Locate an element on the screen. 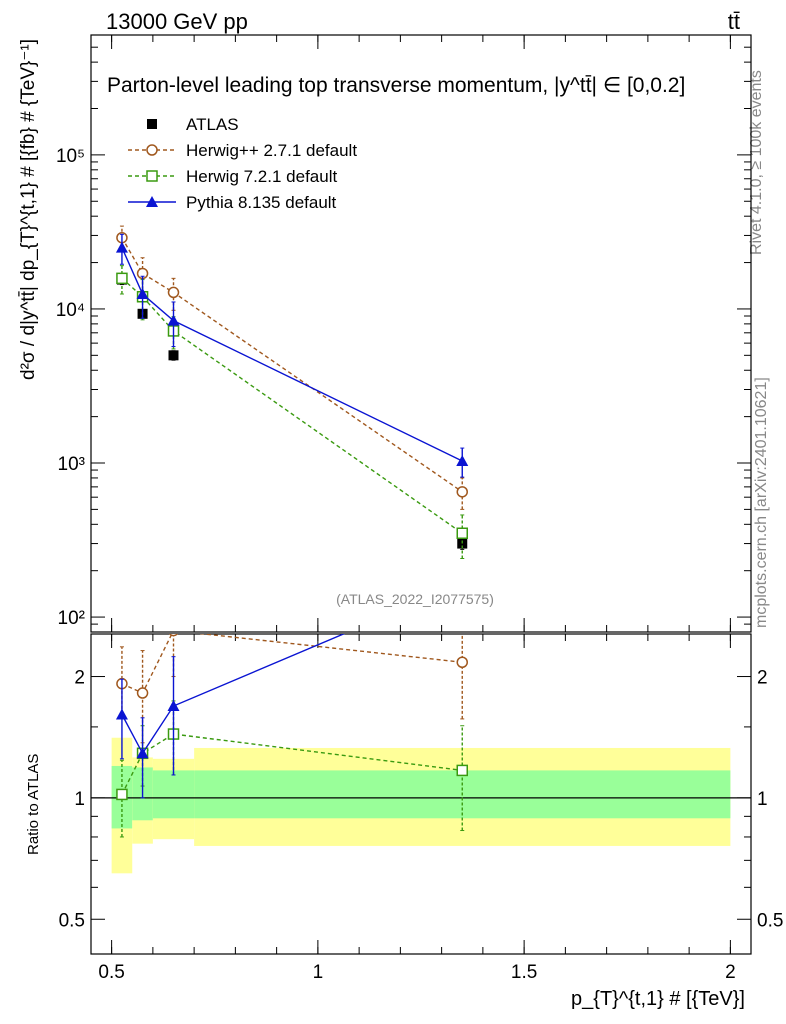 Image resolution: width=786 pixels, height=1024 pixels. ratio-line-pythia-8-135-default is located at coordinates (233, 694).